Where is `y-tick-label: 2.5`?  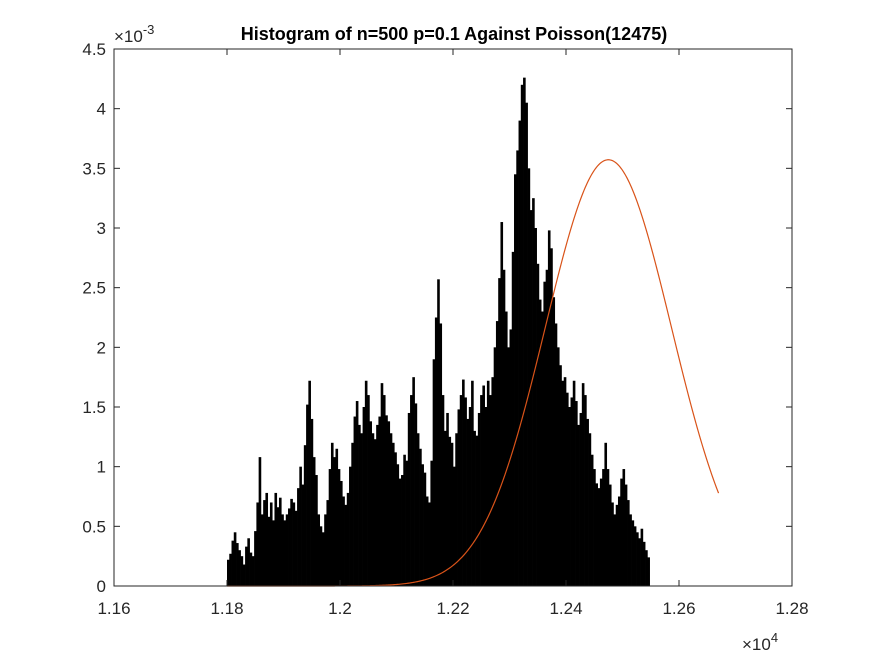 y-tick-label: 2.5 is located at coordinates (94, 288).